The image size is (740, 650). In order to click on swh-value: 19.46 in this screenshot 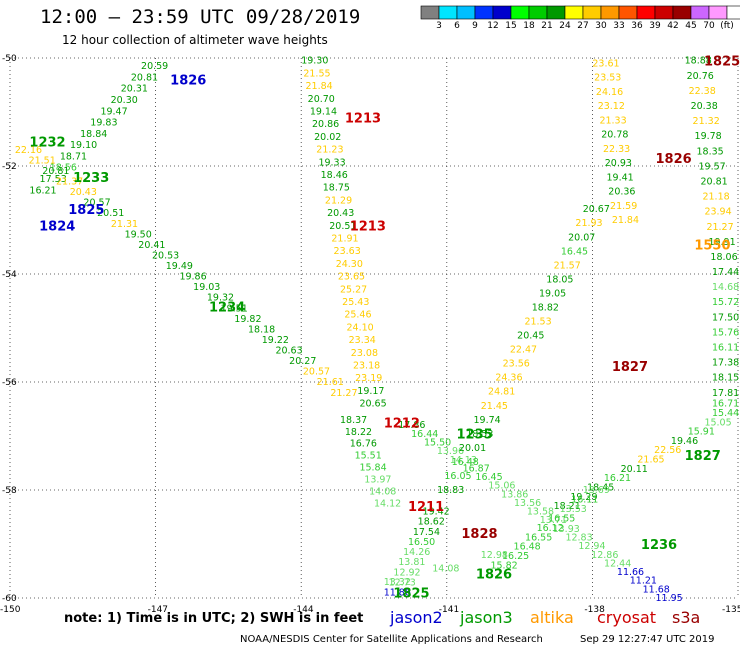, I will do `click(684, 441)`.